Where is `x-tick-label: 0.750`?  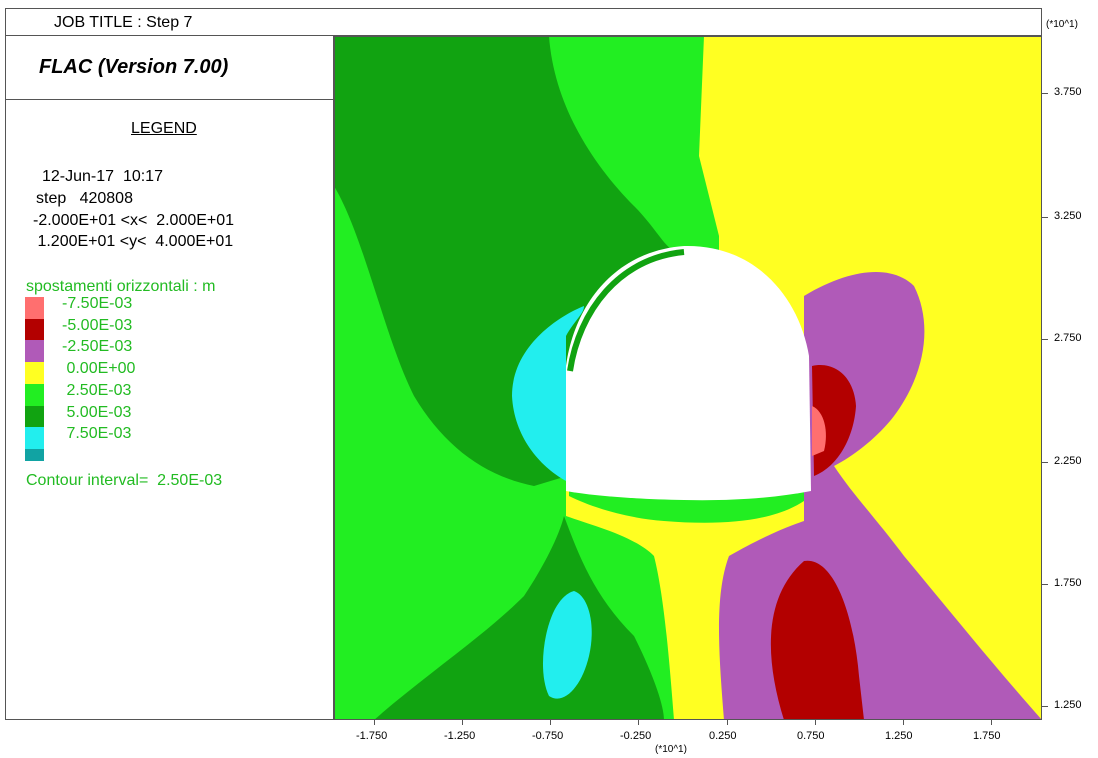
x-tick-label: 0.750 is located at coordinates (811, 736).